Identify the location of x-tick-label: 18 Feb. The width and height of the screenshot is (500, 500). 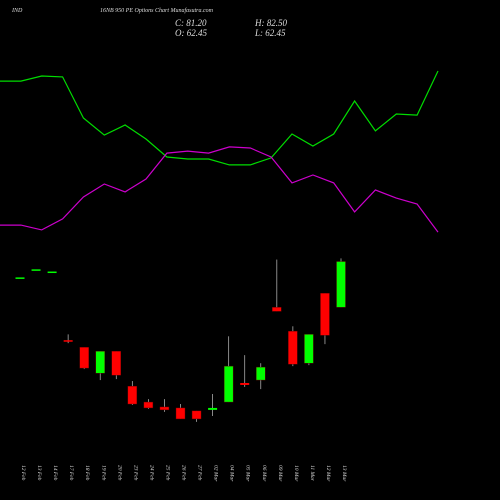
(87, 473).